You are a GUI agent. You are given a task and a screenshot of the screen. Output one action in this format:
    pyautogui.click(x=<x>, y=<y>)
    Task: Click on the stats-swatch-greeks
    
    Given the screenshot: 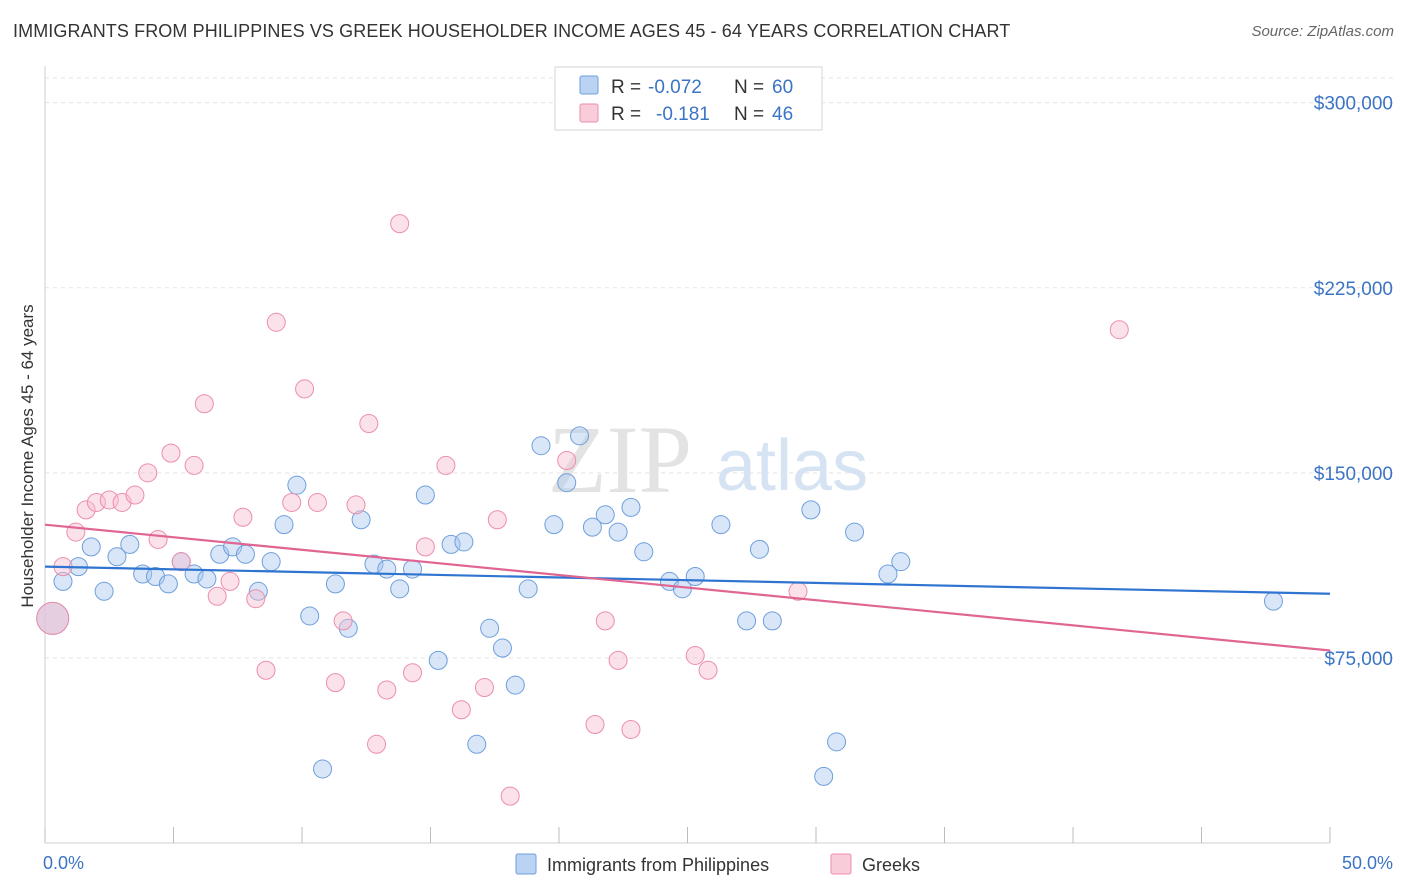 What is the action you would take?
    pyautogui.click(x=589, y=113)
    